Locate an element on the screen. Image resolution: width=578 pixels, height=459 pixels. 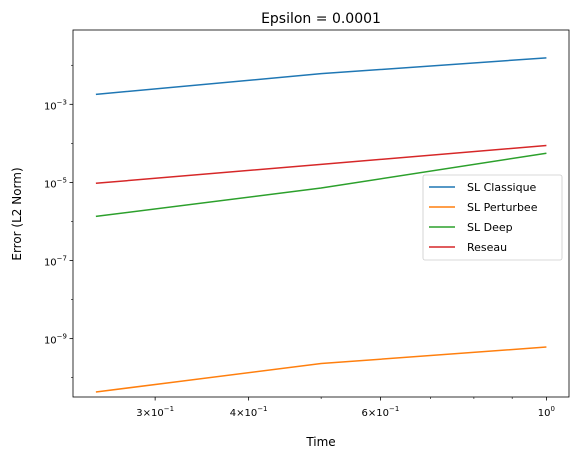
legend-label-2: SL Deep is located at coordinates (490, 227).